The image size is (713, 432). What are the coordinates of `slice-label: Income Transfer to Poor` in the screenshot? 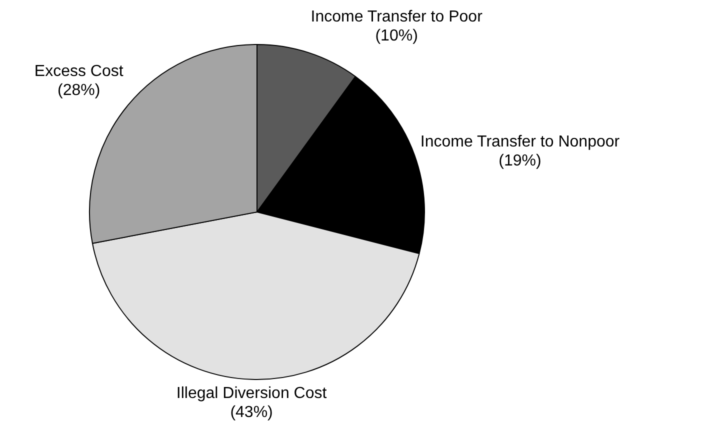 It's located at (397, 17).